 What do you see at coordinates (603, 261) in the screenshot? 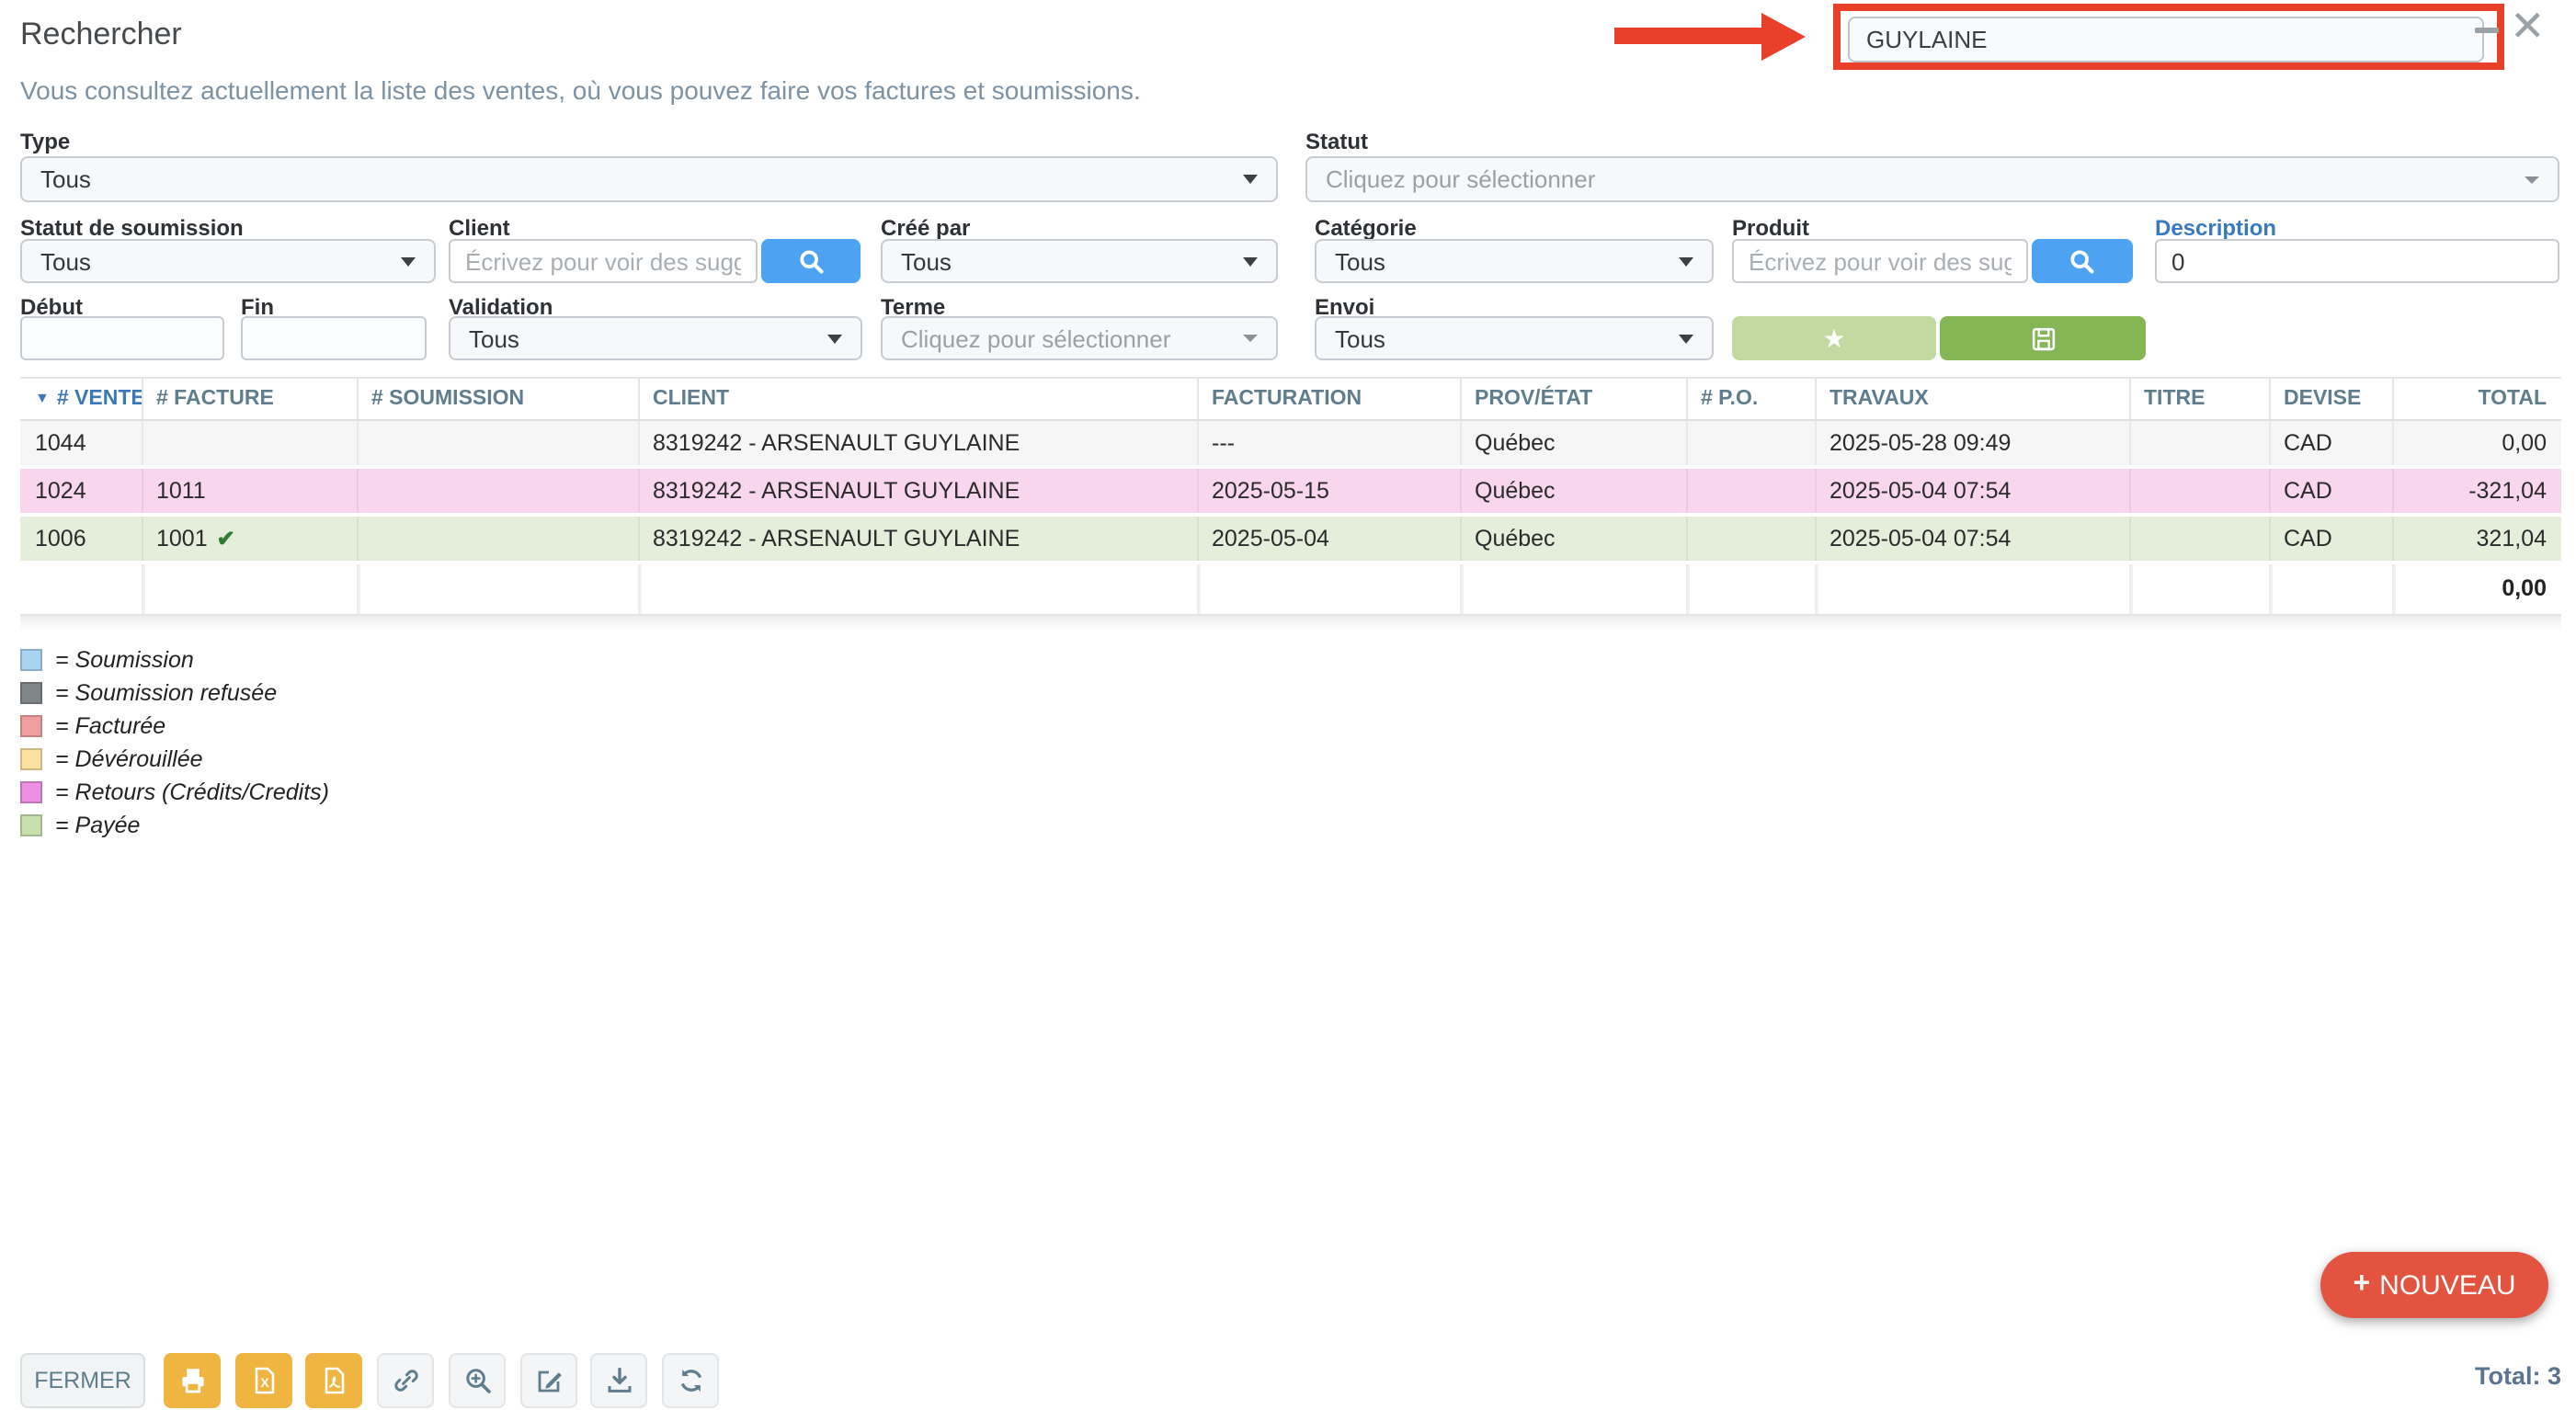
I see `client-input` at bounding box center [603, 261].